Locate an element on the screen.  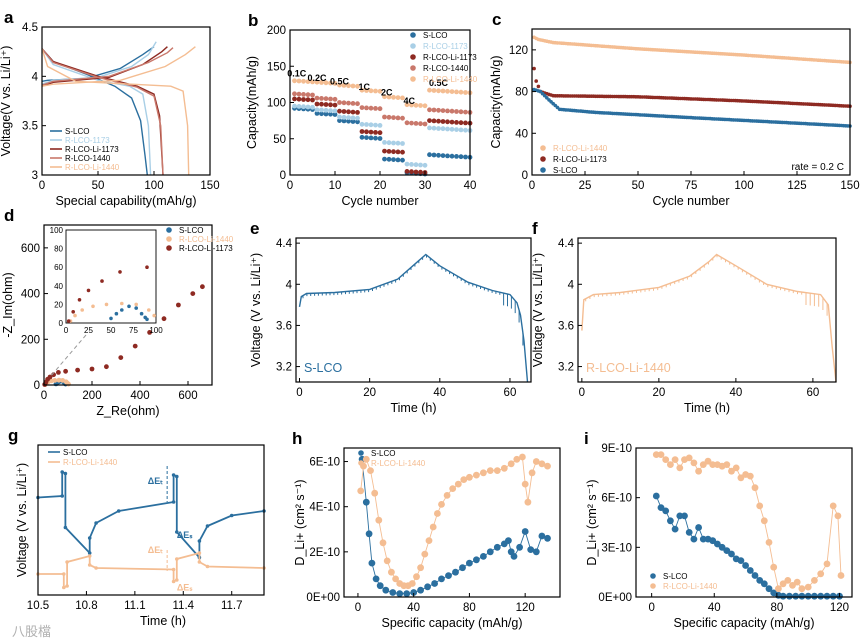
b-y-axis-label: Capacity(mAh/g) is located at coordinates (252, 102).